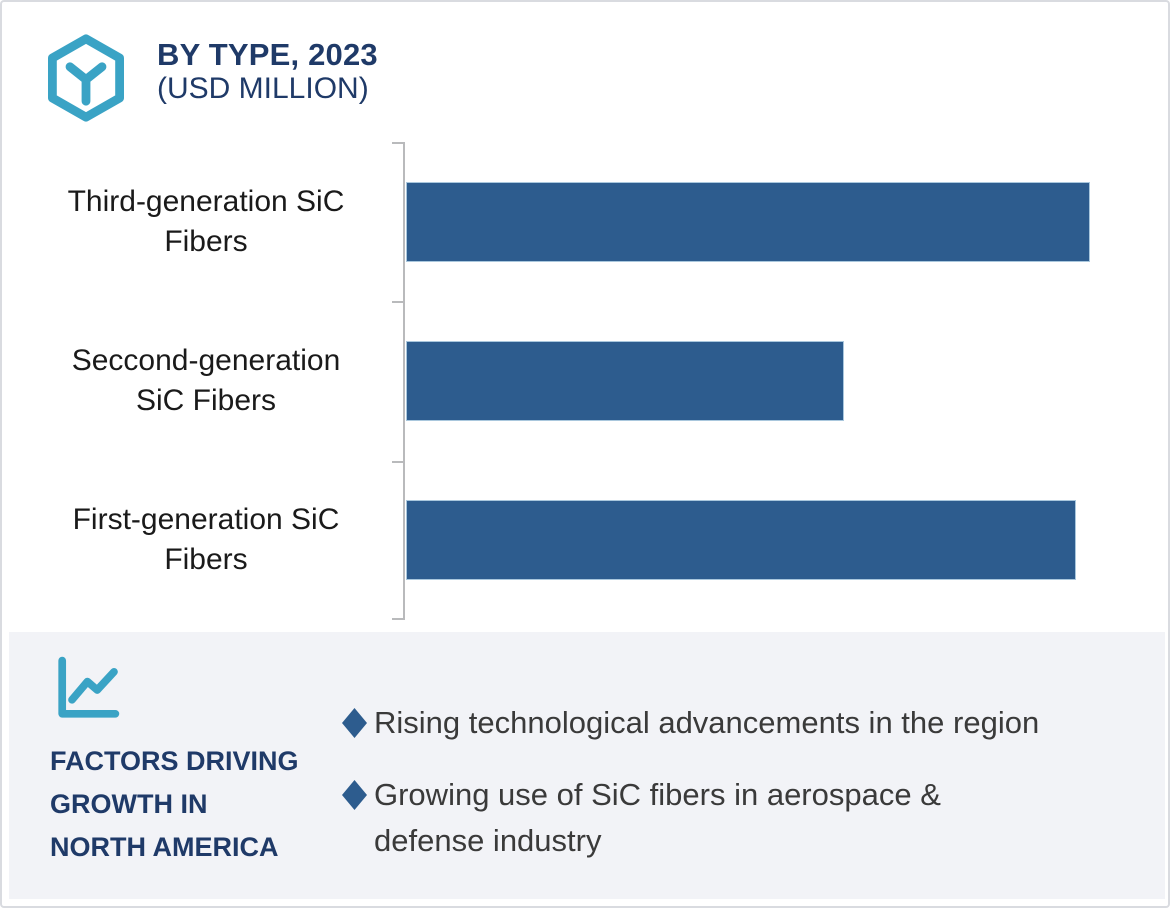  Describe the element at coordinates (206, 381) in the screenshot. I see `category-label: Seccond-generation SiC Fibers` at that location.